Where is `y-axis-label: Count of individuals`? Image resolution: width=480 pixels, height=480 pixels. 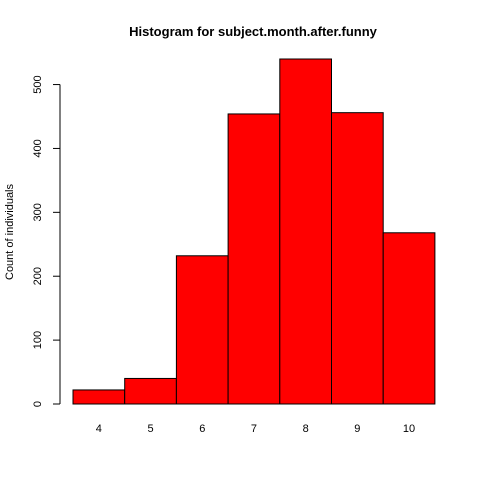 y-axis-label: Count of individuals is located at coordinates (10, 232).